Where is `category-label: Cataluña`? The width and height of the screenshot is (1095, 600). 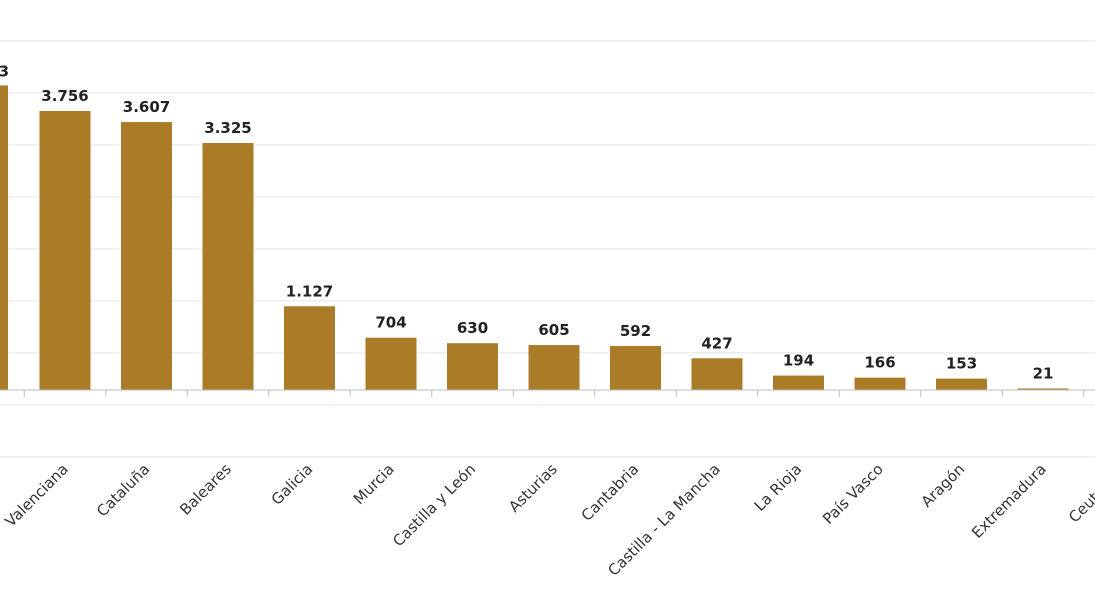 category-label: Cataluña is located at coordinates (123, 490).